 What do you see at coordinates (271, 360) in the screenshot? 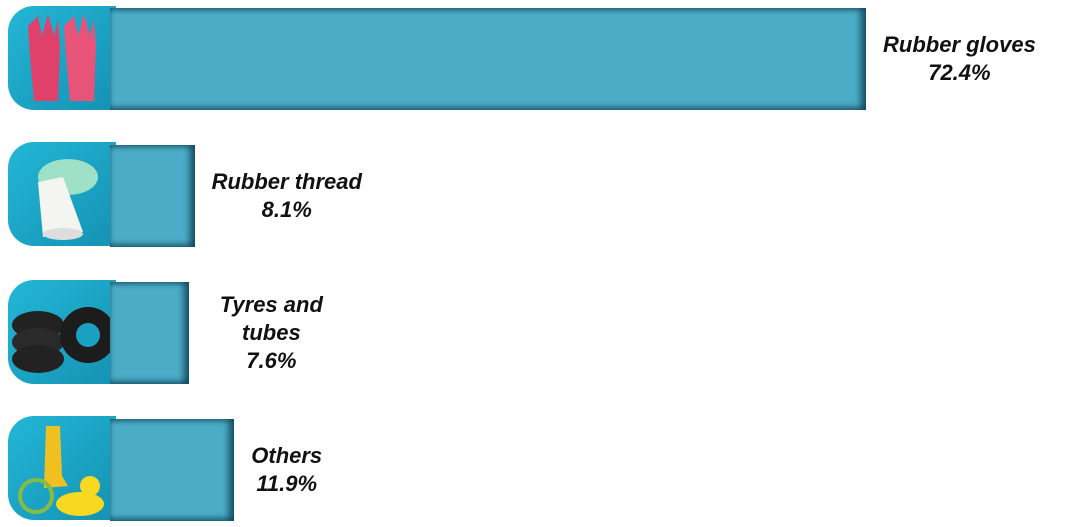
I see `value-label: 7.6%` at bounding box center [271, 360].